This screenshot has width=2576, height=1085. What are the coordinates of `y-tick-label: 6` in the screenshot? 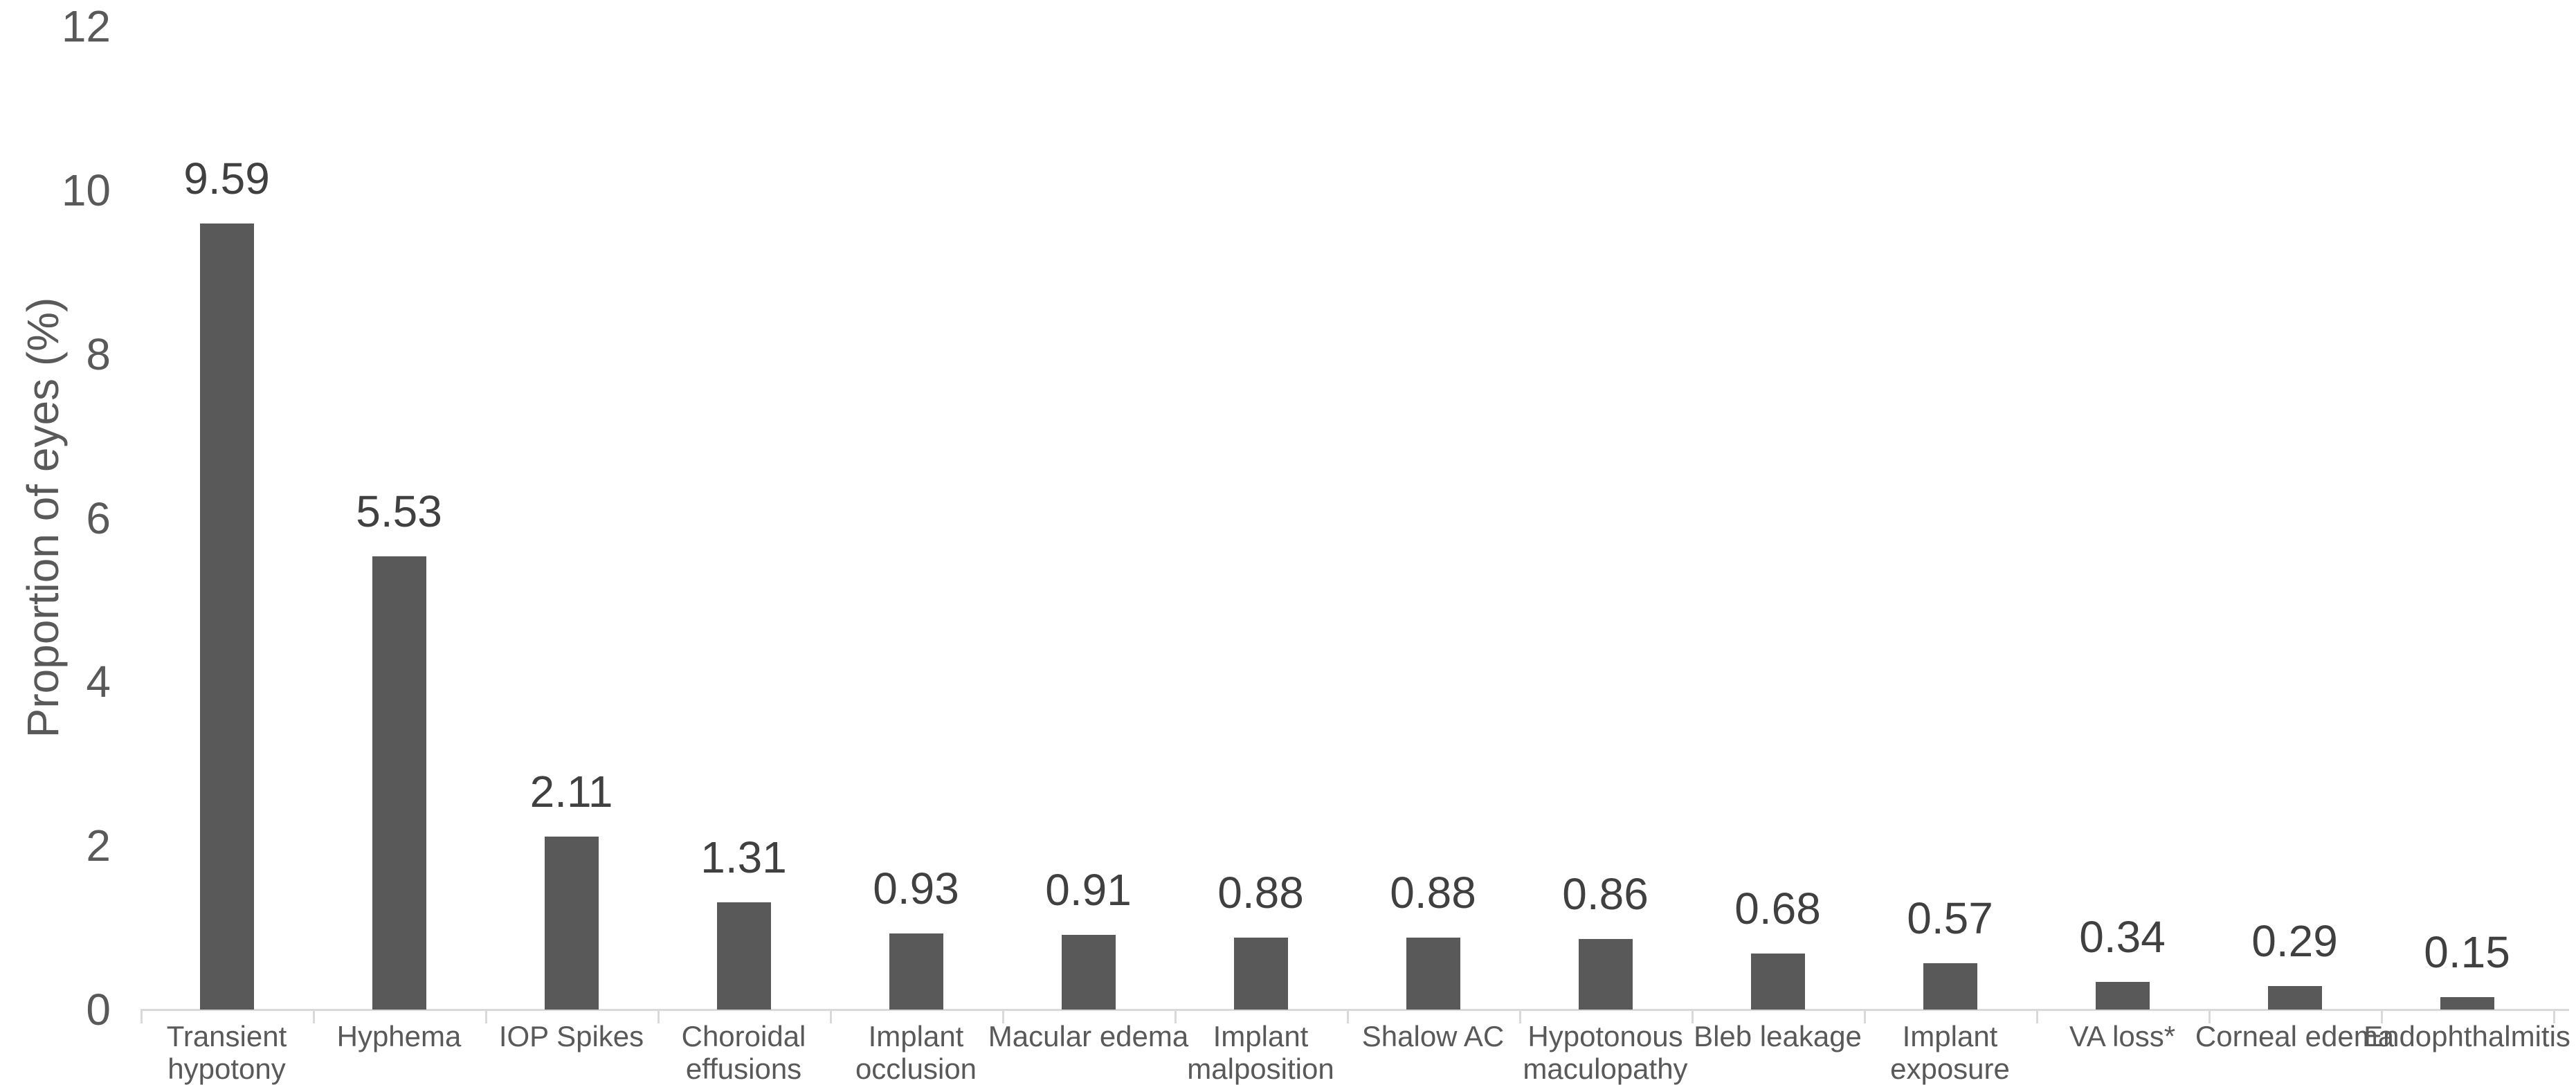 It's located at (55, 518).